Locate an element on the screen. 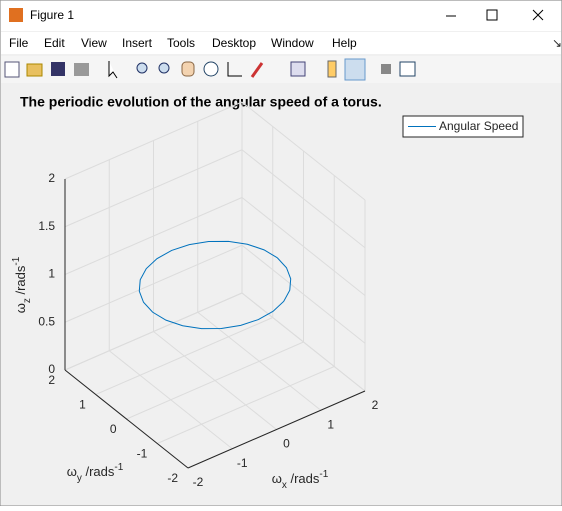 Image resolution: width=562 pixels, height=511 pixels. maximize-button is located at coordinates (492, 15).